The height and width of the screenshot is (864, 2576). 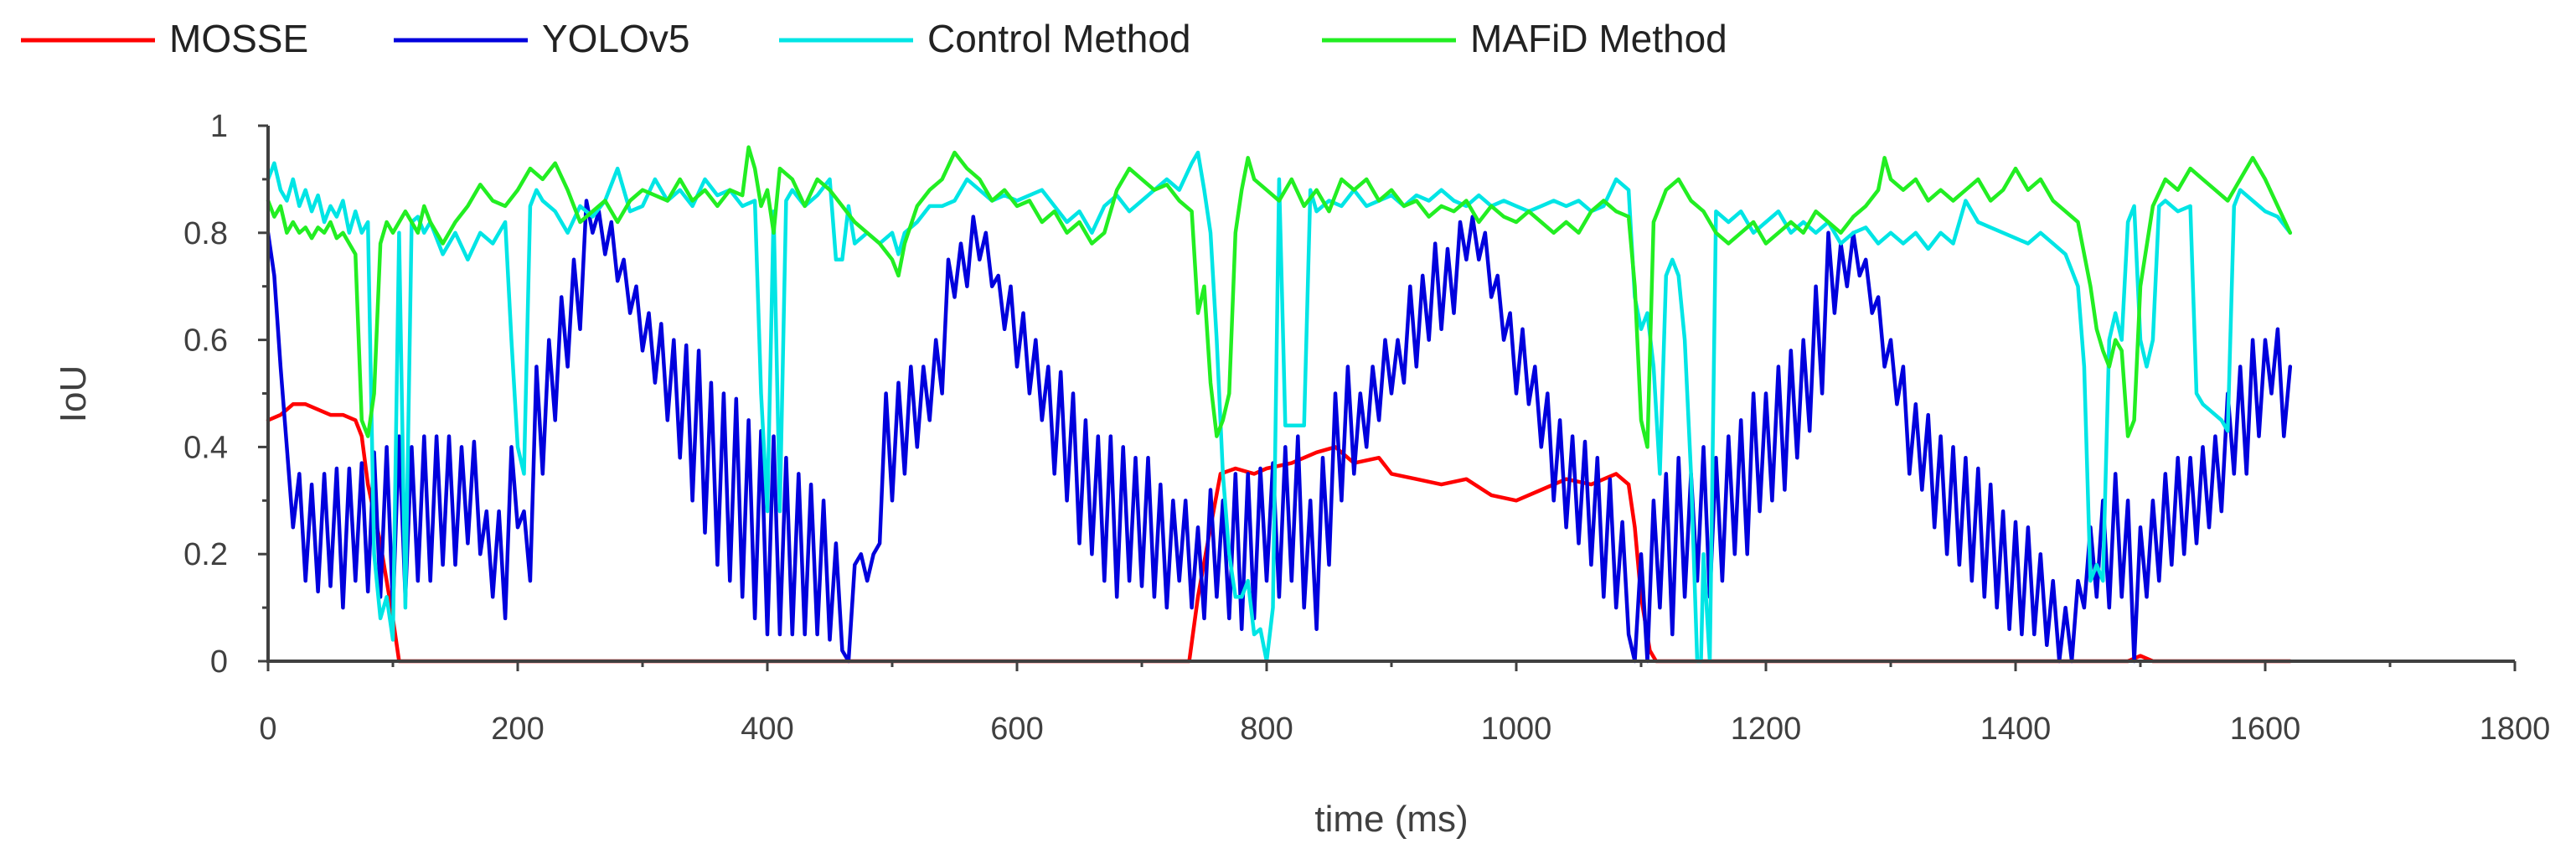 I want to click on x-tick-label: 1000, so click(x=1516, y=729).